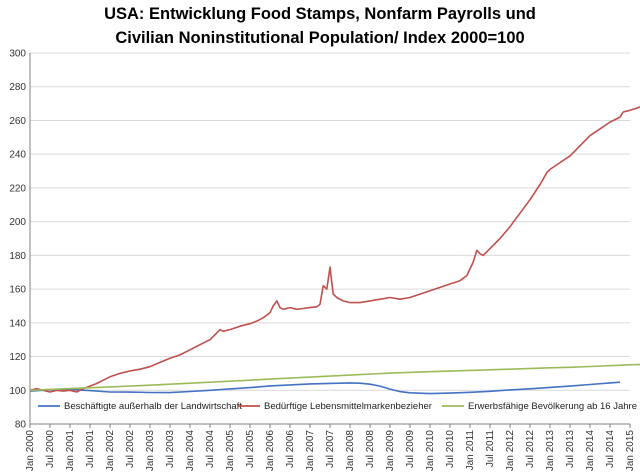 The image size is (640, 472). Describe the element at coordinates (17, 222) in the screenshot. I see `y-tick-label: 200` at that location.